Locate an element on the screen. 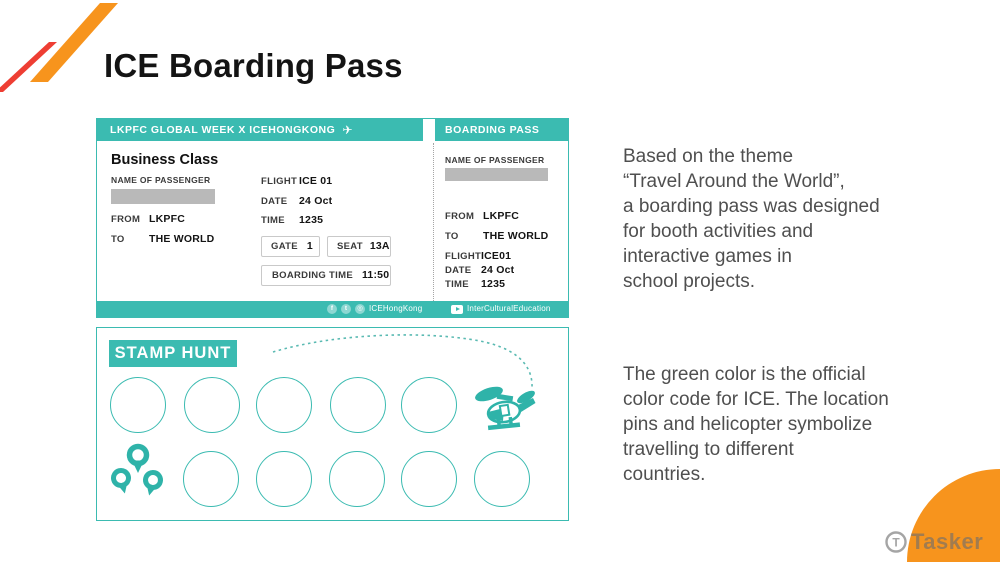 The image size is (1000, 562). social-group: f t ◎ ICEHongKong is located at coordinates (374, 309).